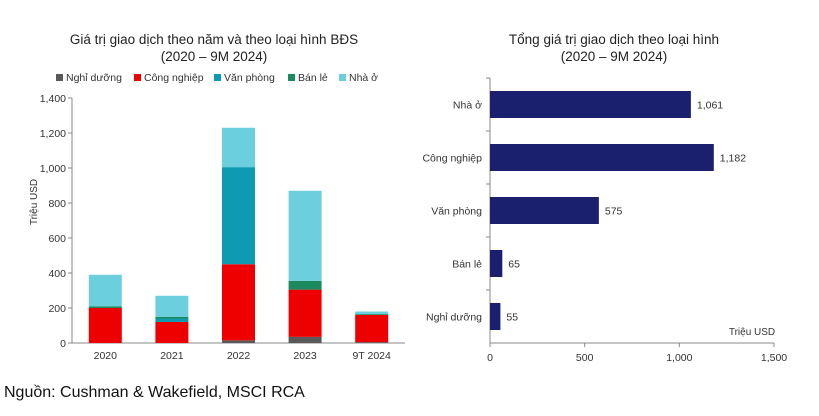 This screenshot has height=416, width=819. Describe the element at coordinates (452, 159) in the screenshot. I see `right-y-tick-label: Công nghiệp` at that location.